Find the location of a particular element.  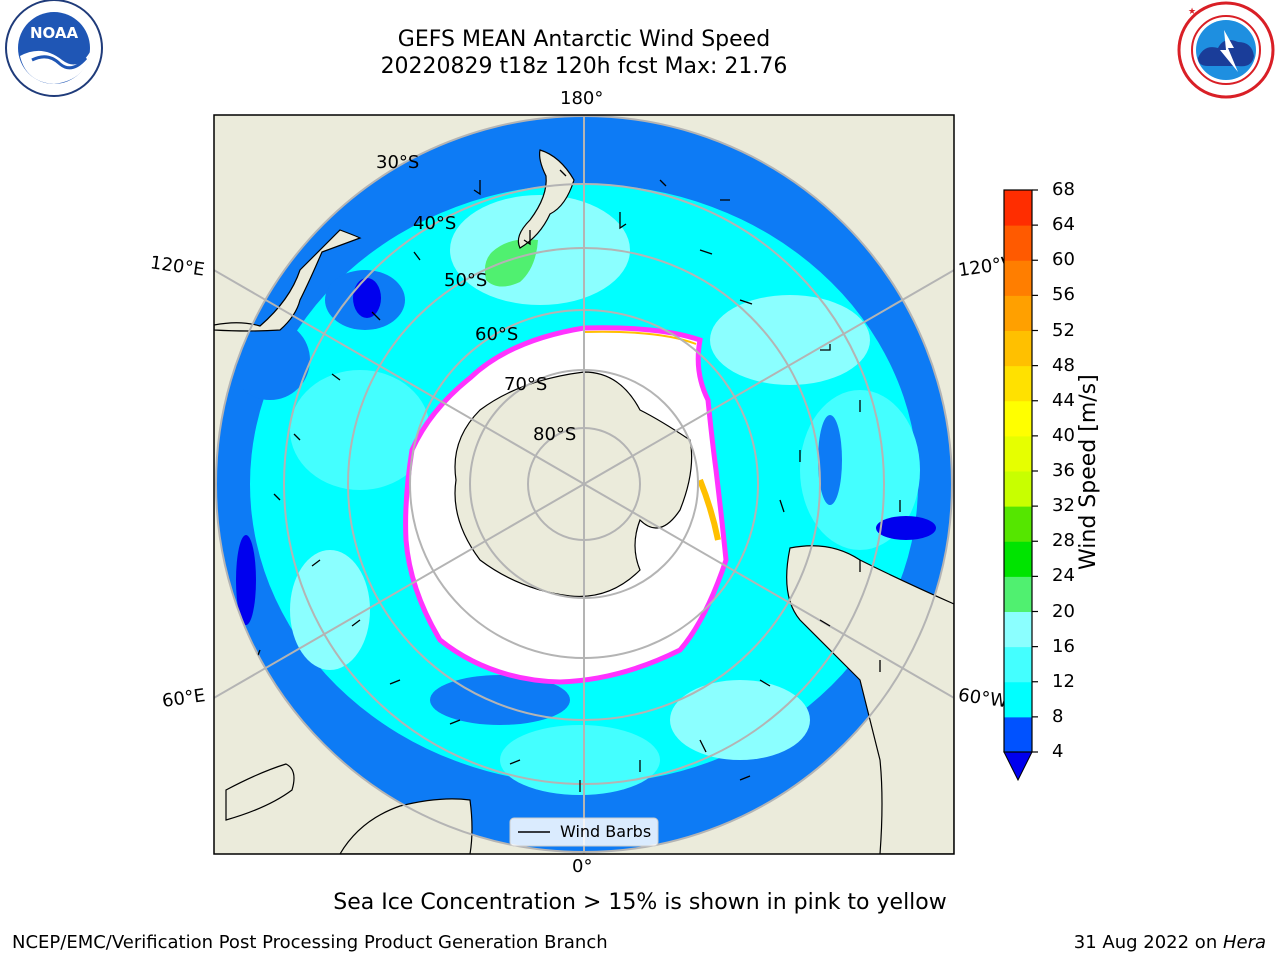

colorbar-tick-label: 4 is located at coordinates (1058, 751).